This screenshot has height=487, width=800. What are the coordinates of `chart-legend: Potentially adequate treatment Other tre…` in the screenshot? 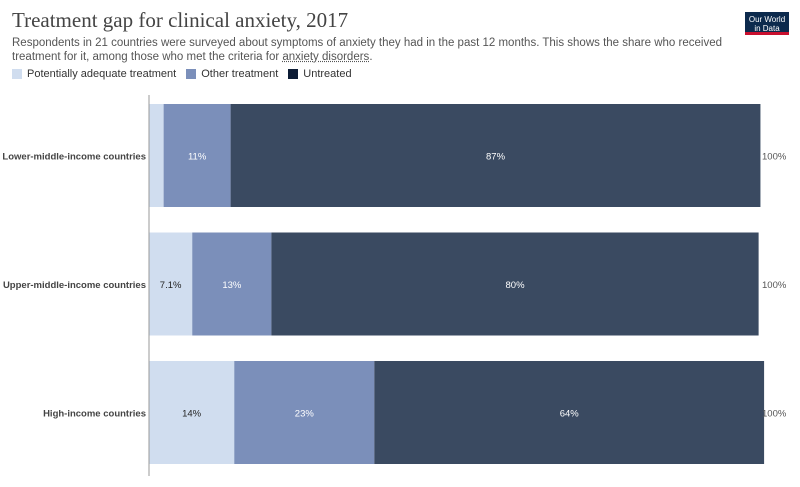 It's located at (182, 74).